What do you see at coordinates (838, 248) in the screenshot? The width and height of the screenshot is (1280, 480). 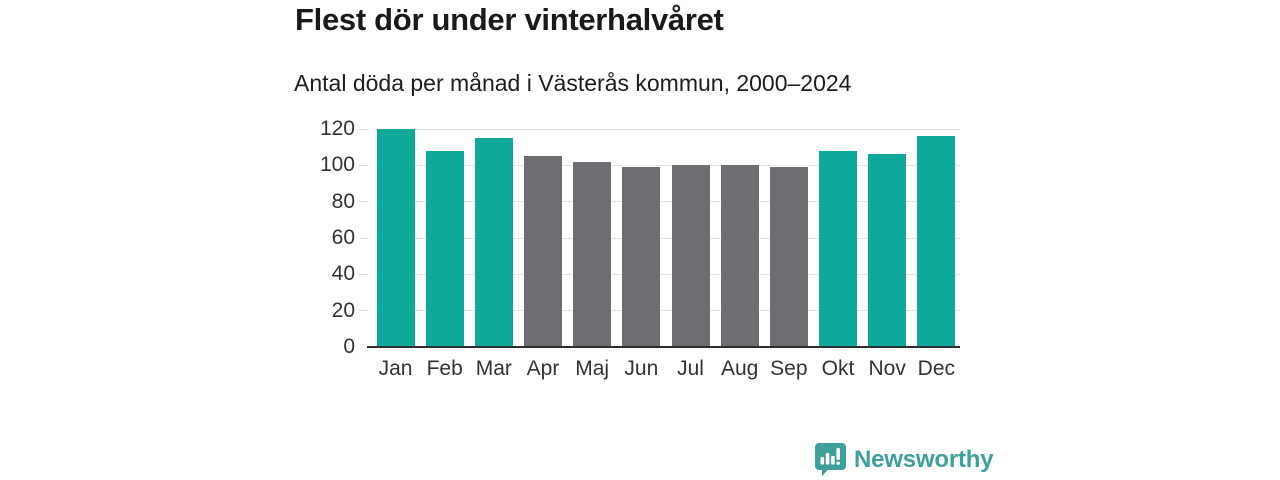 I see `bar-okt` at bounding box center [838, 248].